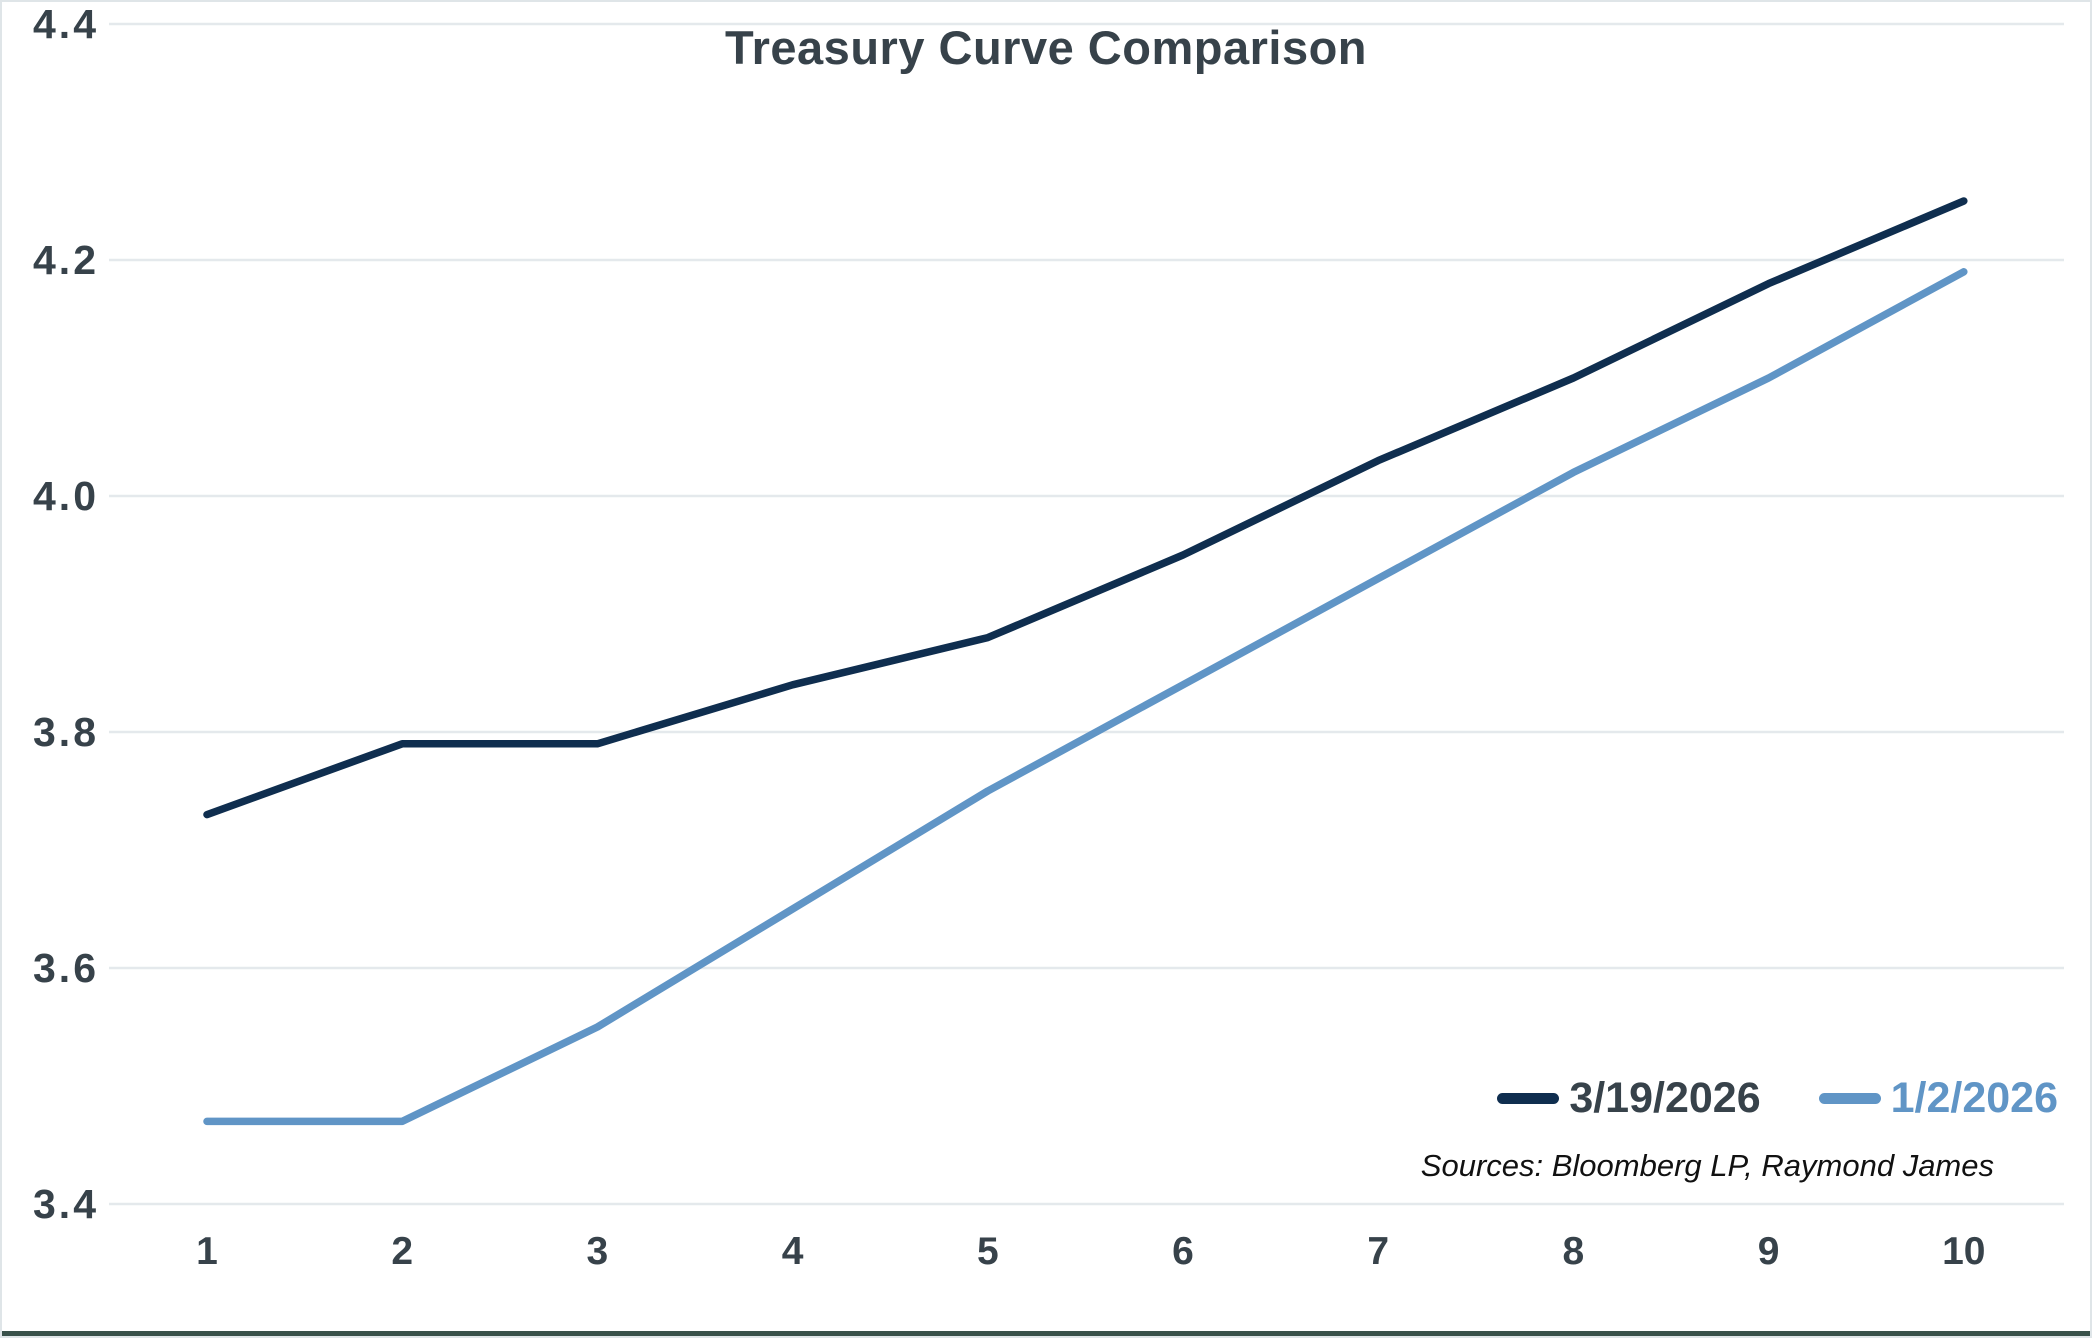 The width and height of the screenshot is (2092, 1338). Describe the element at coordinates (1574, 1251) in the screenshot. I see `x-tick-label: 8` at that location.